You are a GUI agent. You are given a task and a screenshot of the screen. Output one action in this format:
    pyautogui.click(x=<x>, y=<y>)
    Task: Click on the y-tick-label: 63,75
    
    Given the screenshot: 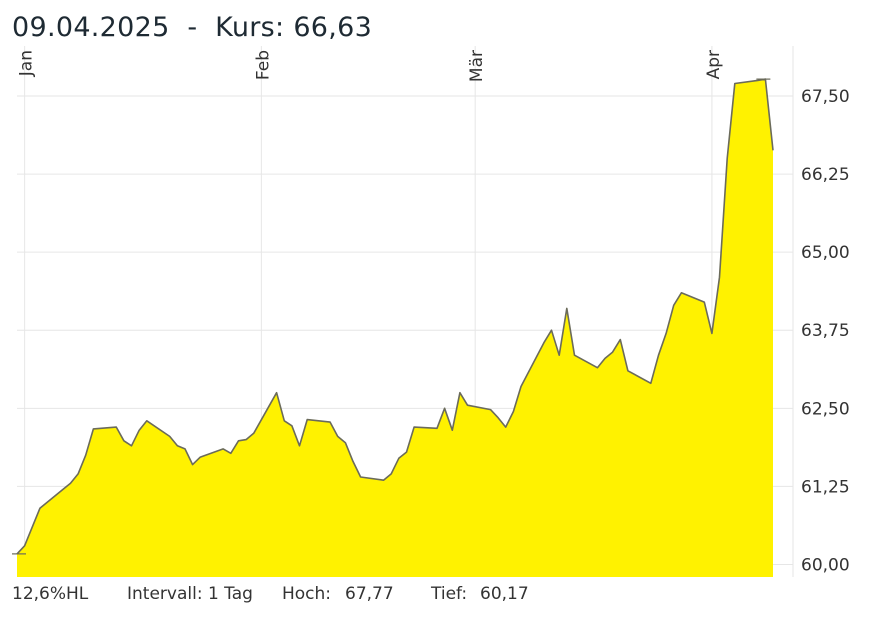 What is the action you would take?
    pyautogui.click(x=825, y=331)
    